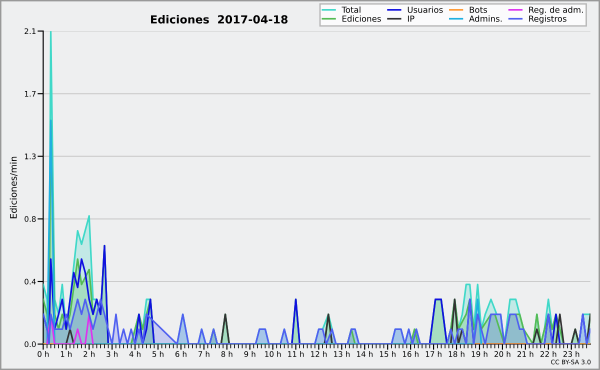  Describe the element at coordinates (556, 10) in the screenshot. I see `legend-label: Reg. de adm.` at that location.